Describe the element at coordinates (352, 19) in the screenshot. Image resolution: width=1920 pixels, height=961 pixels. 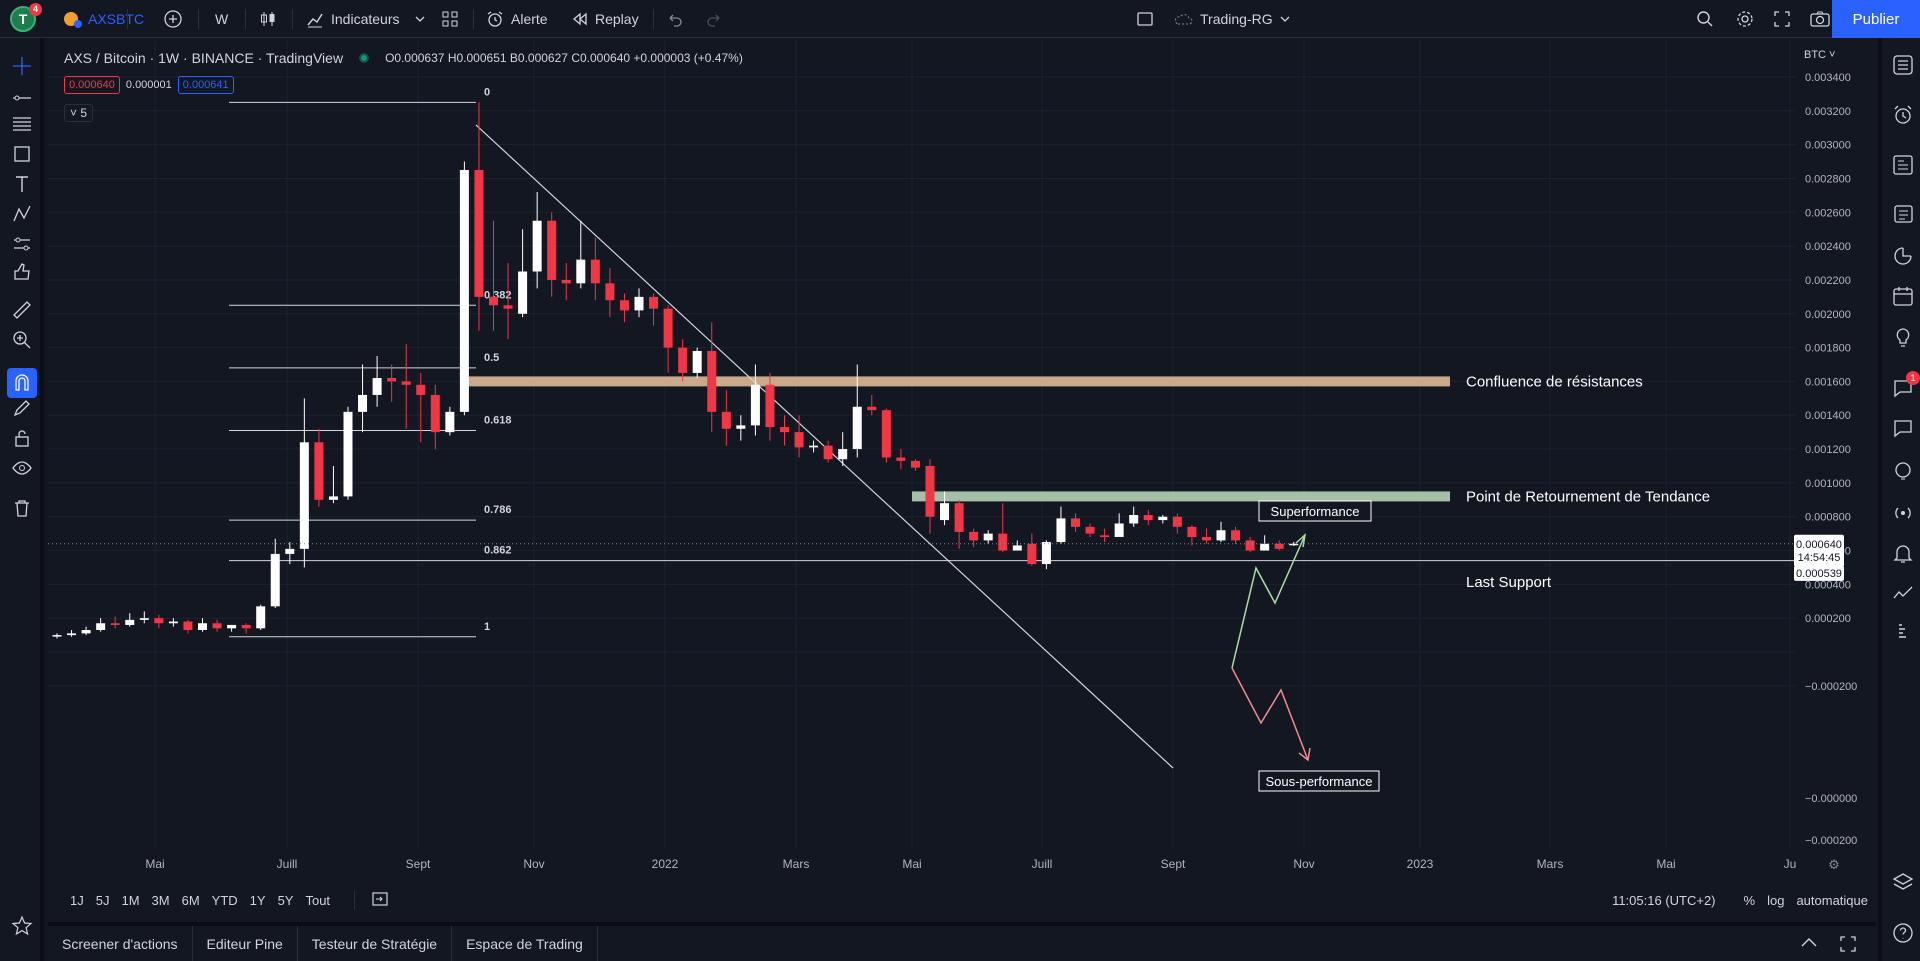
I see `indicators-button: Indicateurs` at that location.